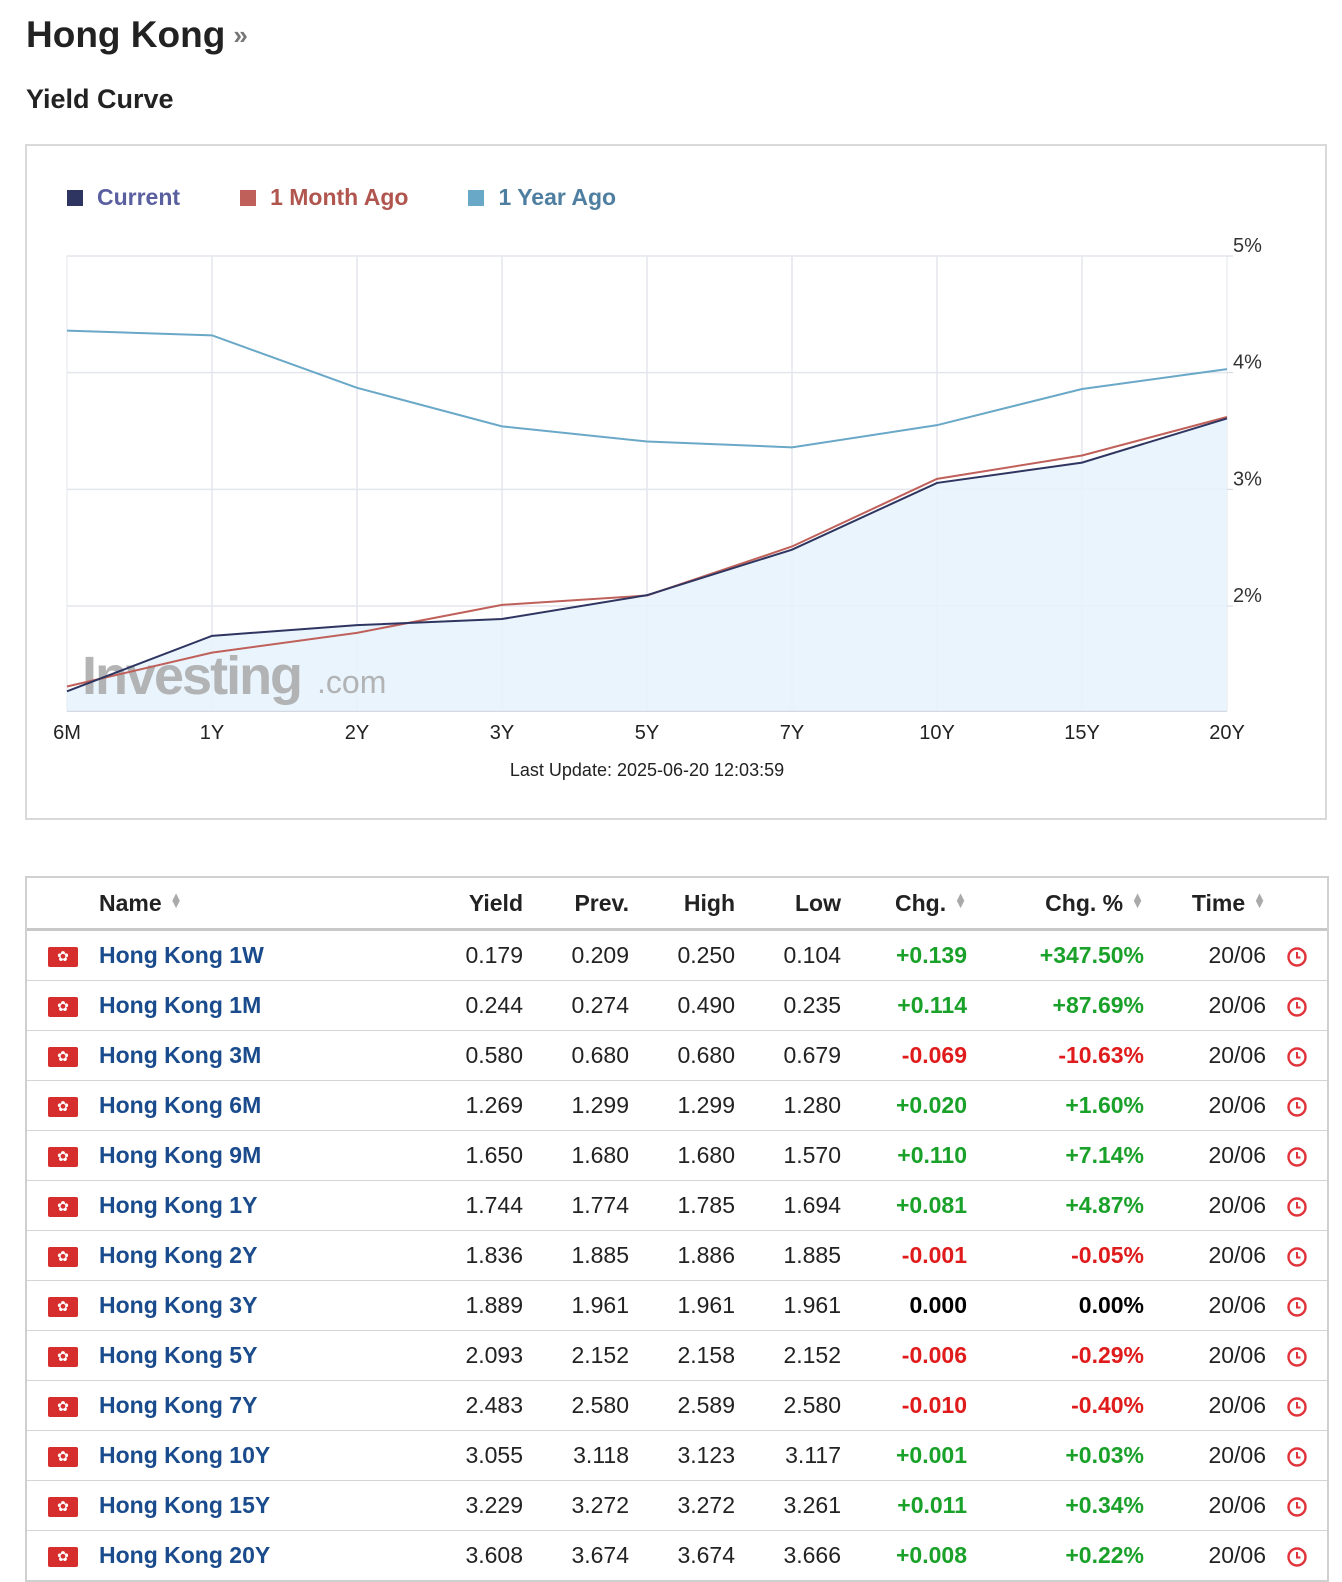 The width and height of the screenshot is (1342, 1582). Describe the element at coordinates (265, 904) in the screenshot. I see `header-name: Name ▲ ▼` at that location.